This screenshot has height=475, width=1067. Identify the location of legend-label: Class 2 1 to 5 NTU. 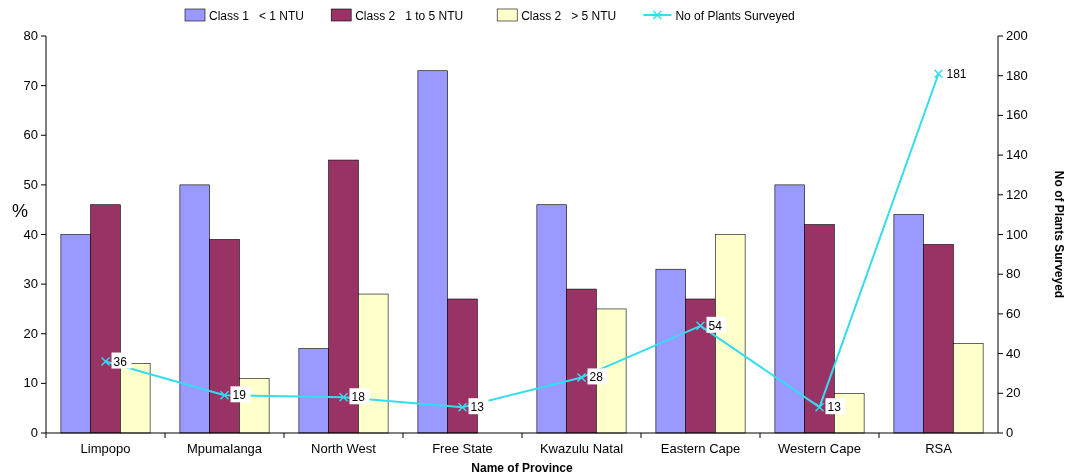
(409, 16).